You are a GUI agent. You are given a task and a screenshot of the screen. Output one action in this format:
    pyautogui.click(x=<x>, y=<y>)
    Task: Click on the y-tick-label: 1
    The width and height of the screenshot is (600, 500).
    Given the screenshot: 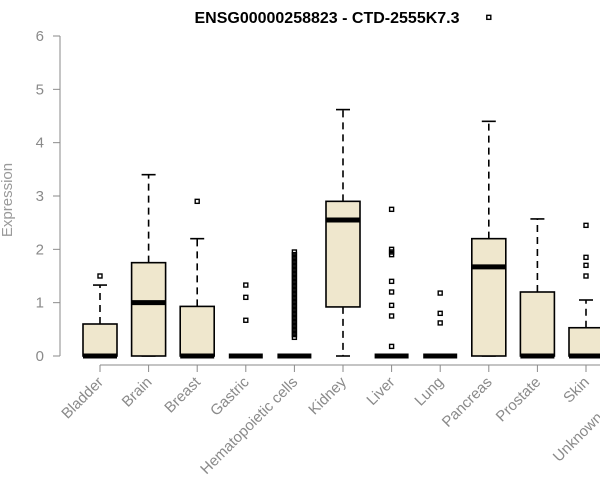 What is the action you would take?
    pyautogui.click(x=40, y=303)
    